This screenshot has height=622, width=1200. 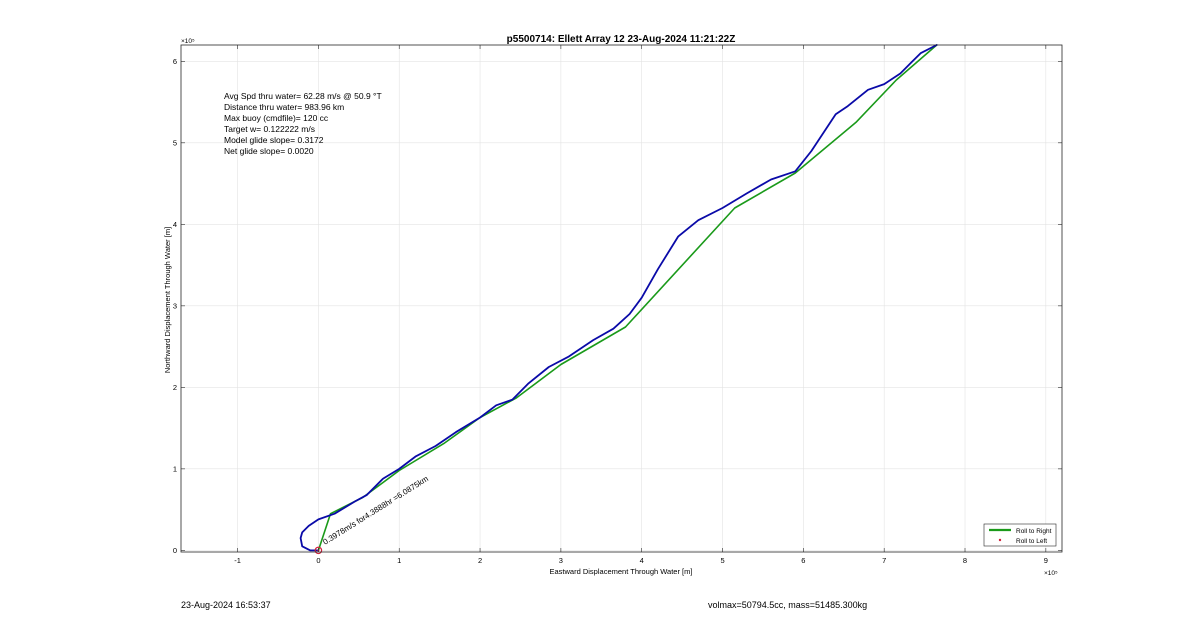 I want to click on x-tick-label: 1, so click(x=399, y=560).